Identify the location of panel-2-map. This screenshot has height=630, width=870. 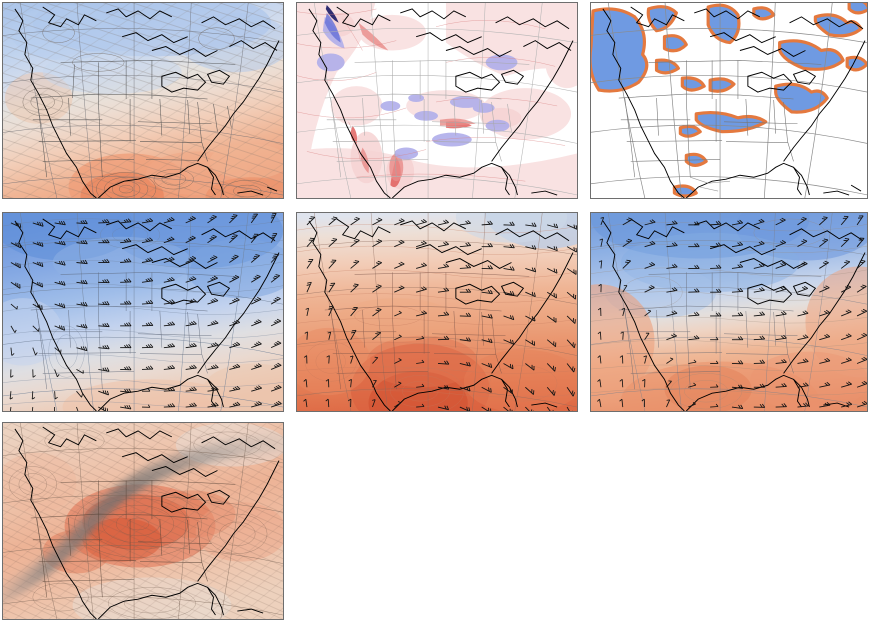
(437, 100).